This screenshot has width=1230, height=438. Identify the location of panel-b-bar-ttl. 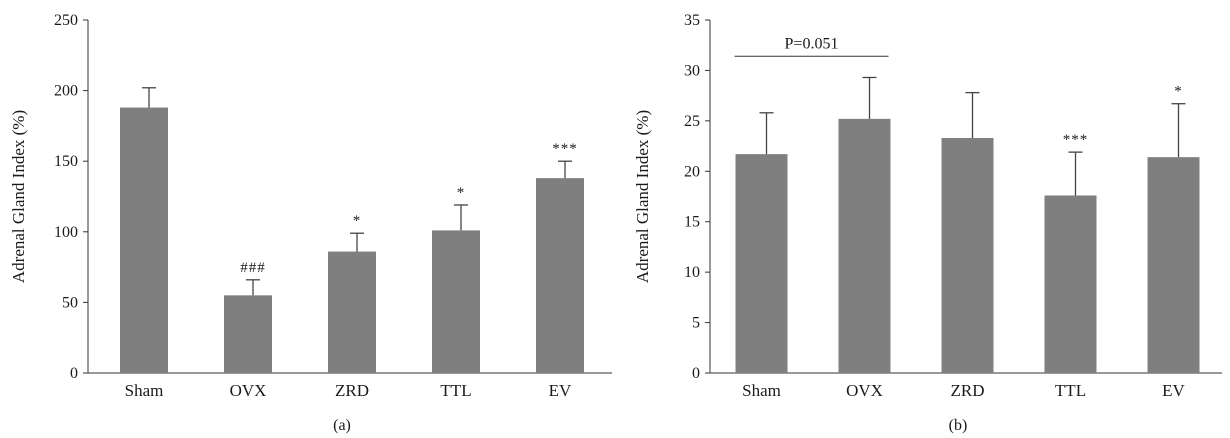
(1070, 284).